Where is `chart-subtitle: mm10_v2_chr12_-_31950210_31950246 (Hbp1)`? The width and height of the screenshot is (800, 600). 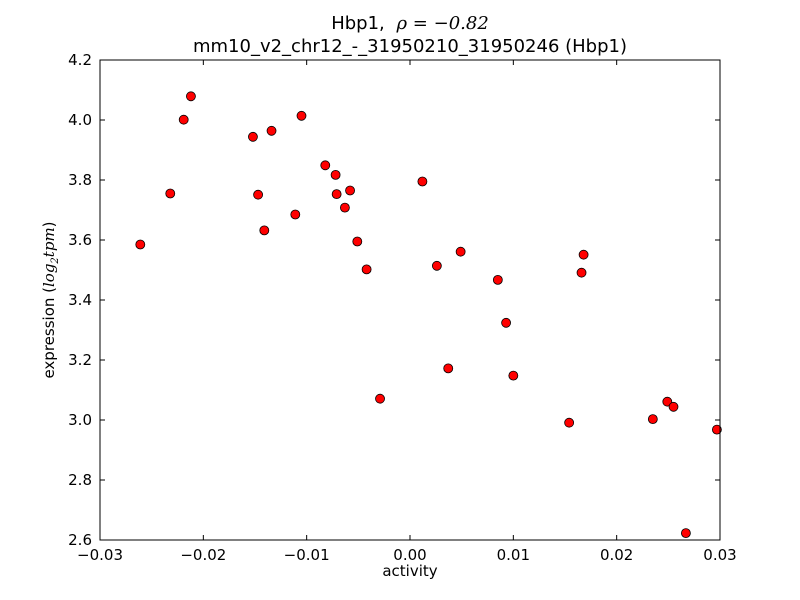 chart-subtitle: mm10_v2_chr12_-_31950210_31950246 (Hbp1) is located at coordinates (410, 46).